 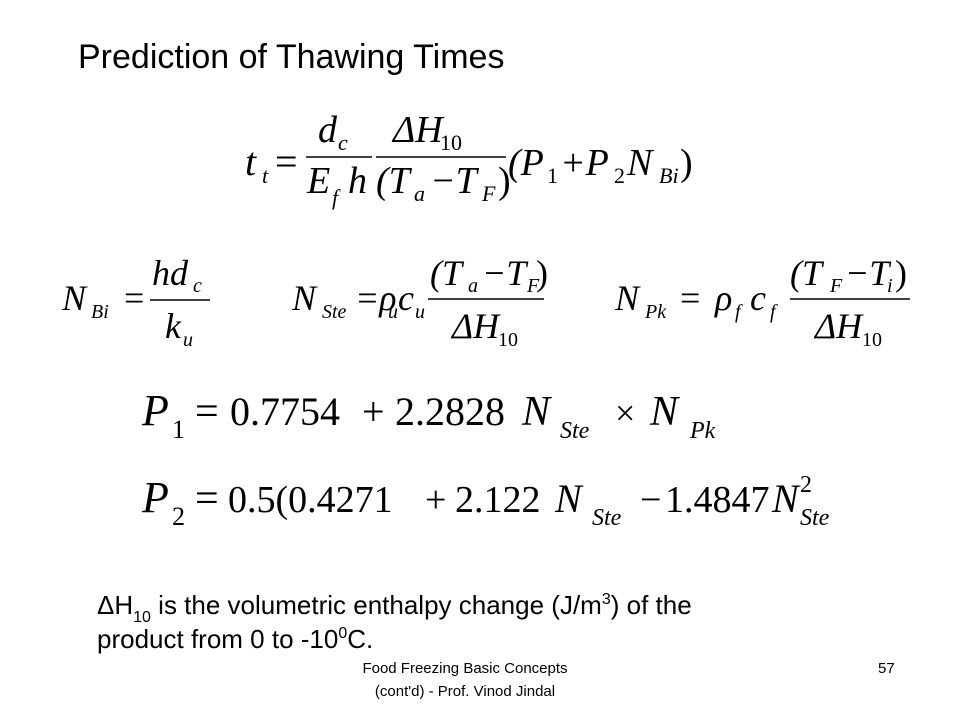 I want to click on equation-term: k, so click(x=173, y=326).